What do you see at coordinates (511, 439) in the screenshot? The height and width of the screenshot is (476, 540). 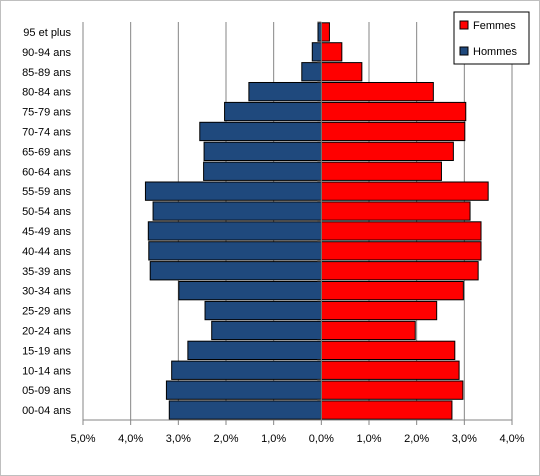 I see `x-tick-label-9: 4,0%` at bounding box center [511, 439].